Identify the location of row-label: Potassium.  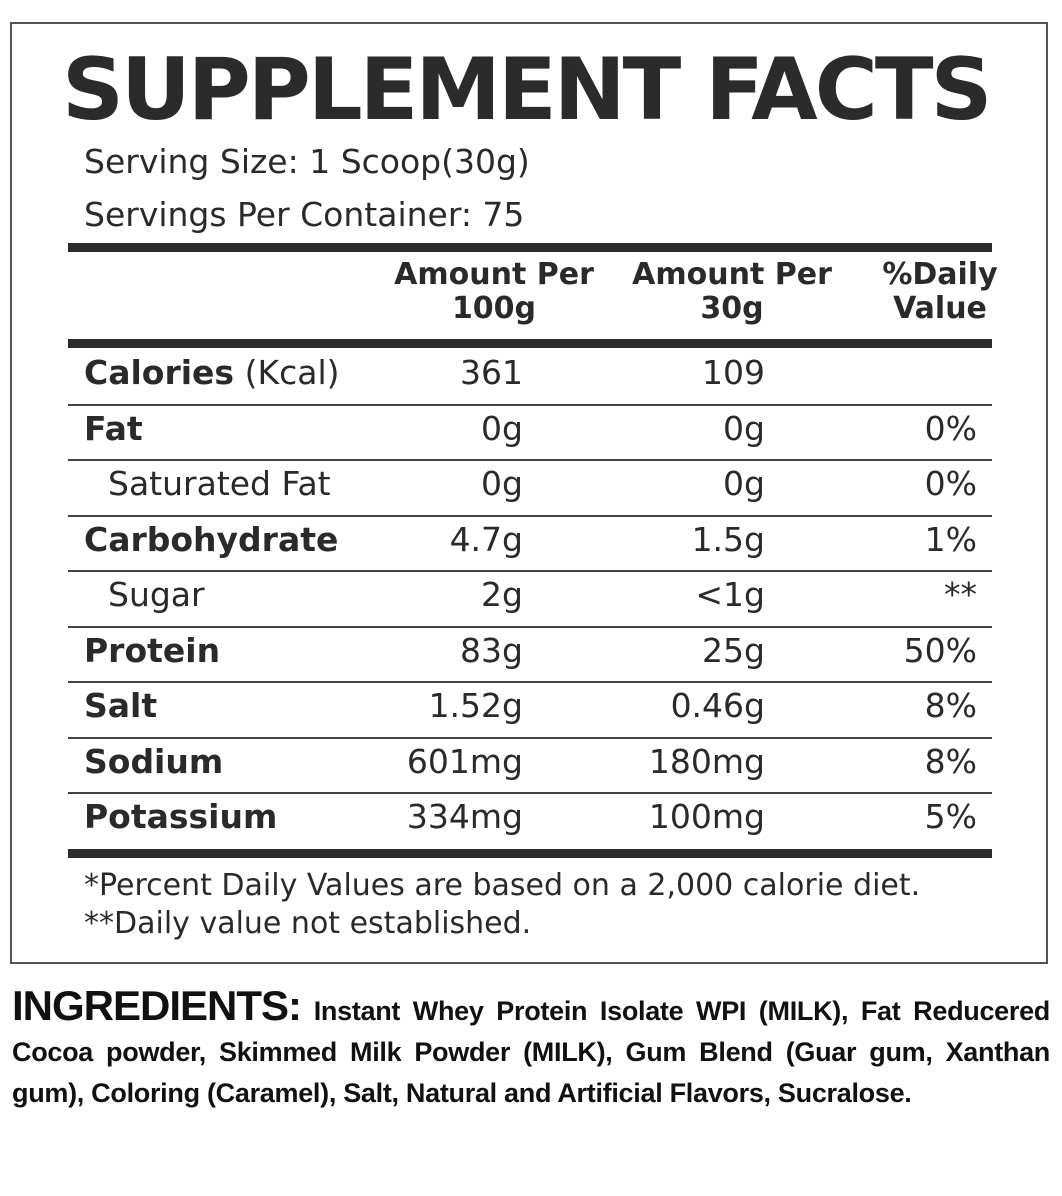
(180, 817).